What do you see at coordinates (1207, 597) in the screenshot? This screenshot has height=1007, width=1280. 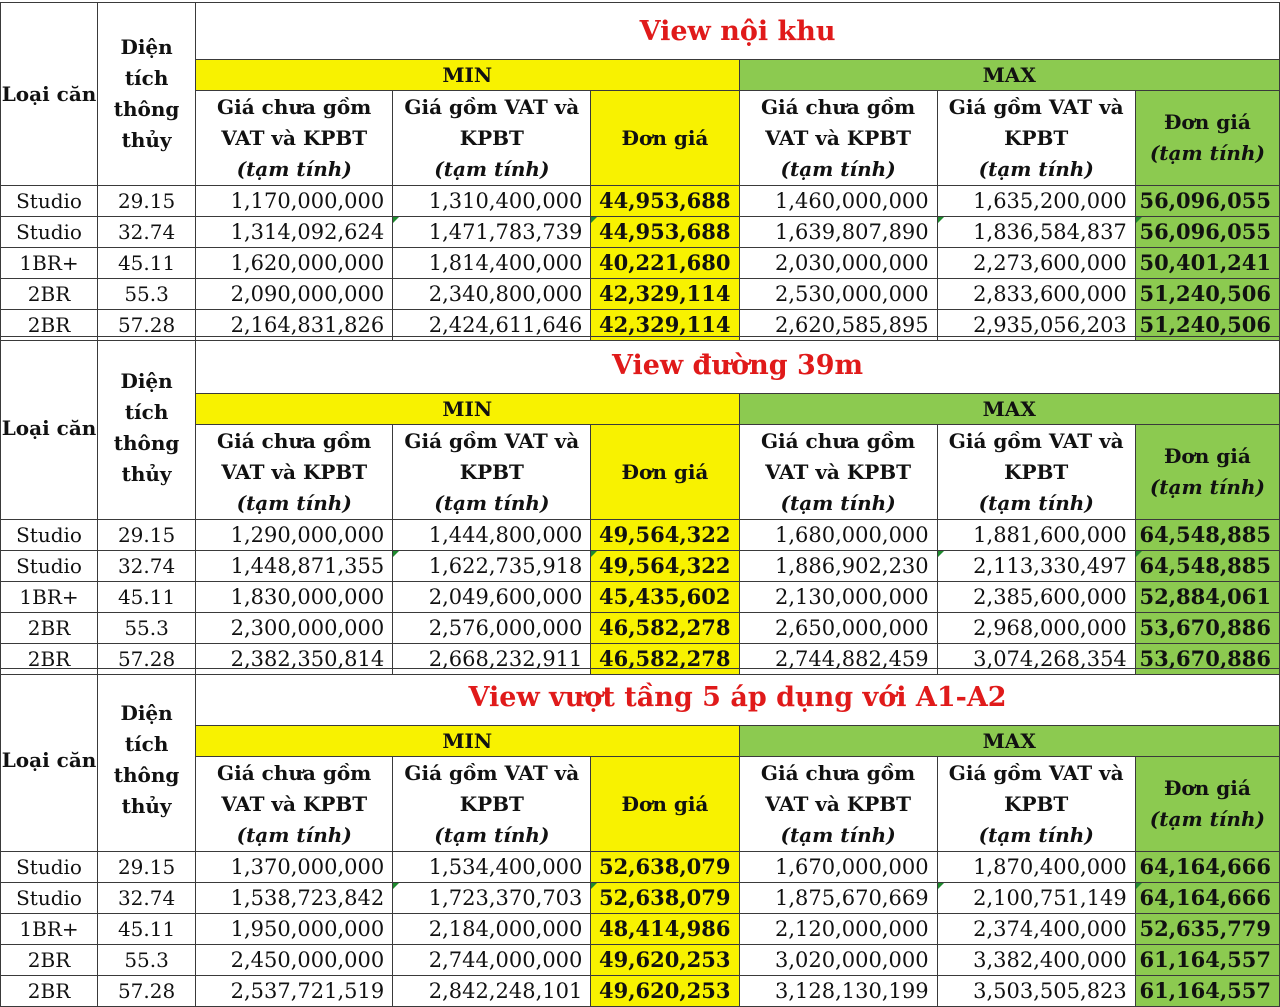 I see `table-cell: 52,884,061` at bounding box center [1207, 597].